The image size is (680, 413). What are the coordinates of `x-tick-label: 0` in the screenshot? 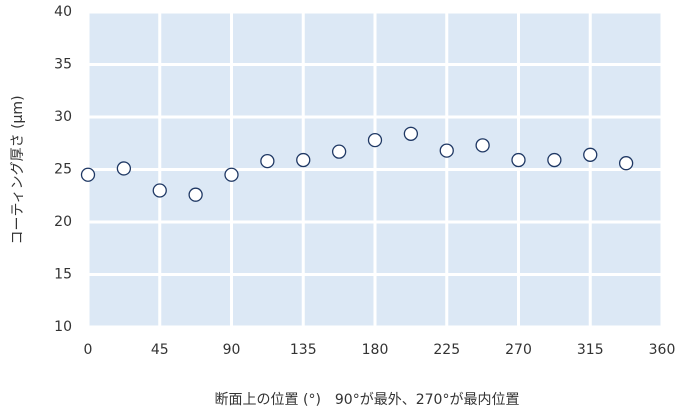 It's located at (88, 350).